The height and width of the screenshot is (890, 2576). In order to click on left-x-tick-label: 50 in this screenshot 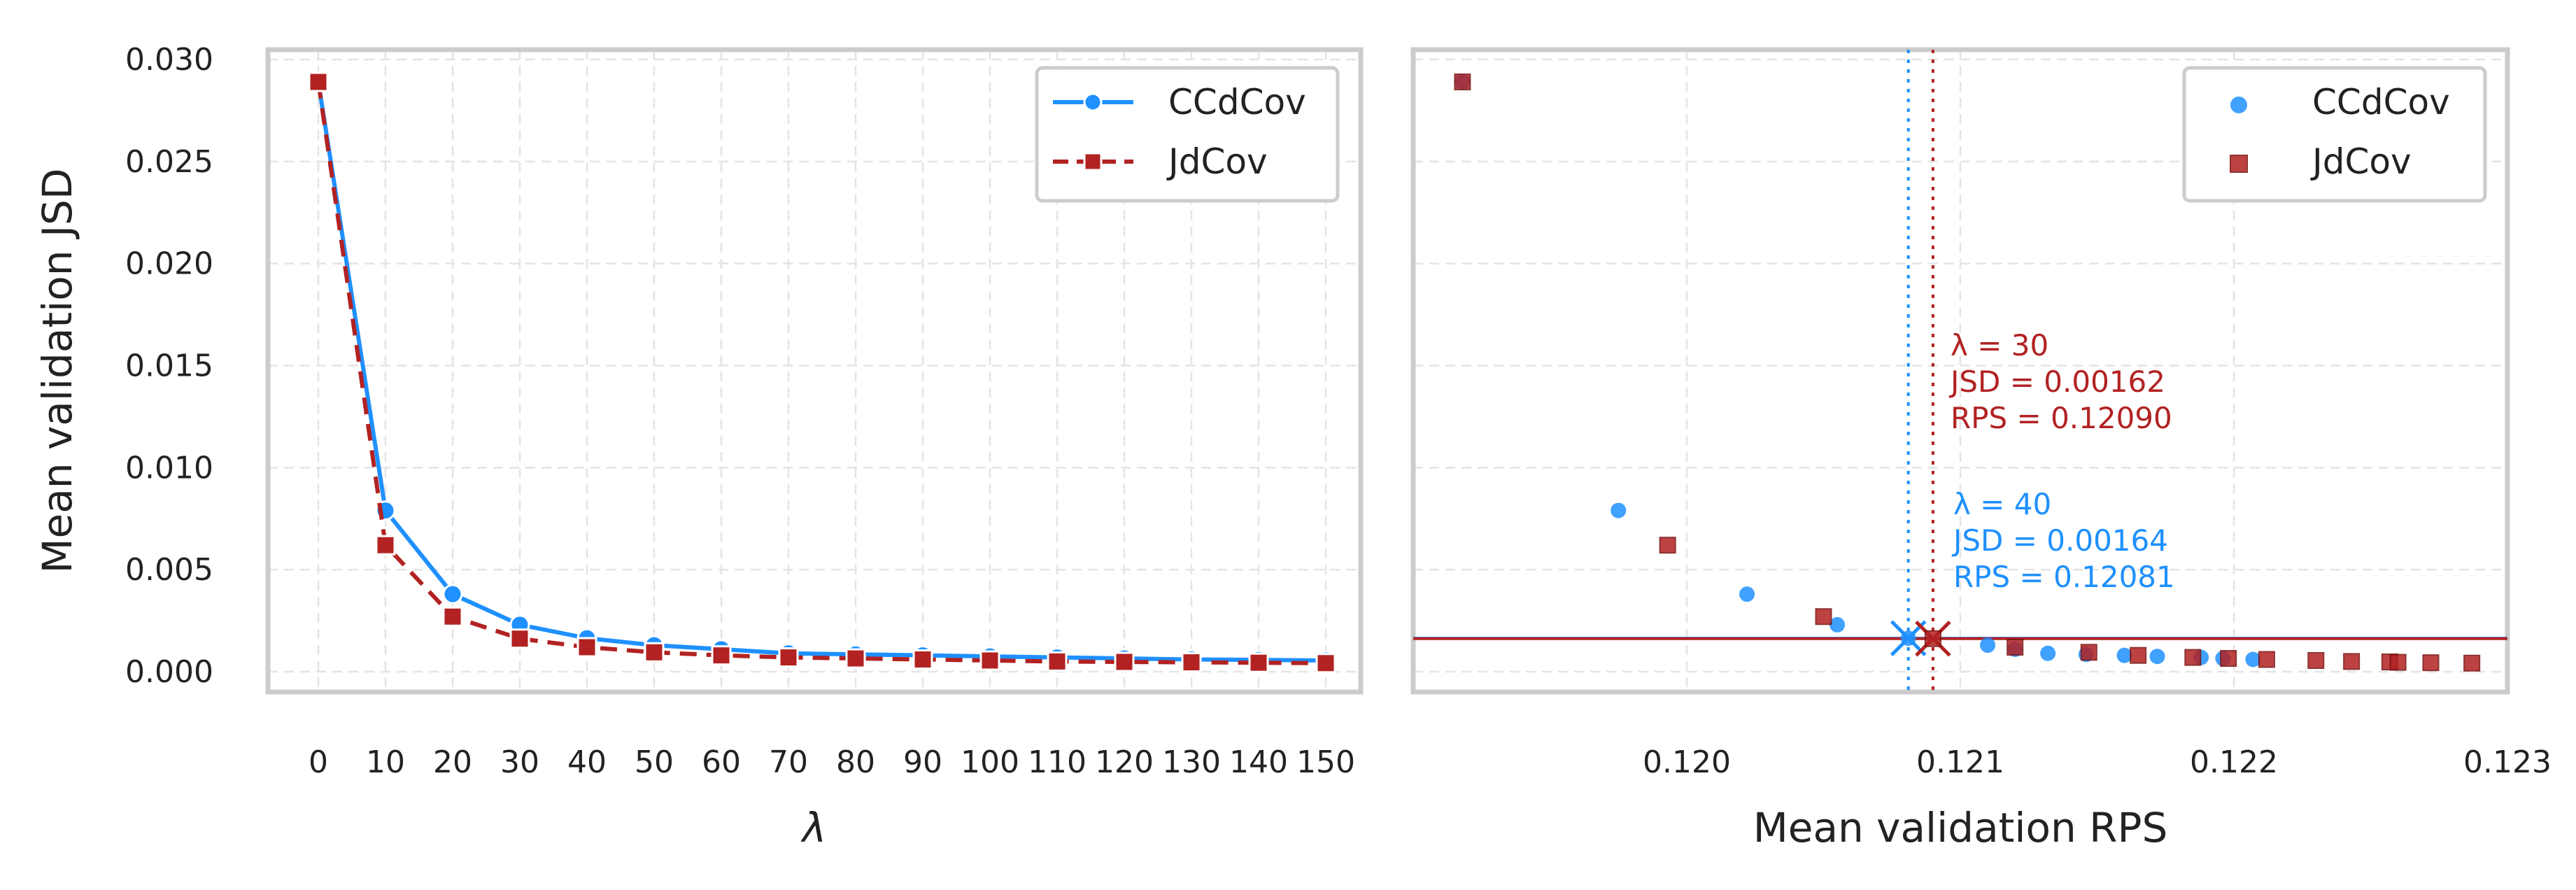, I will do `click(654, 762)`.